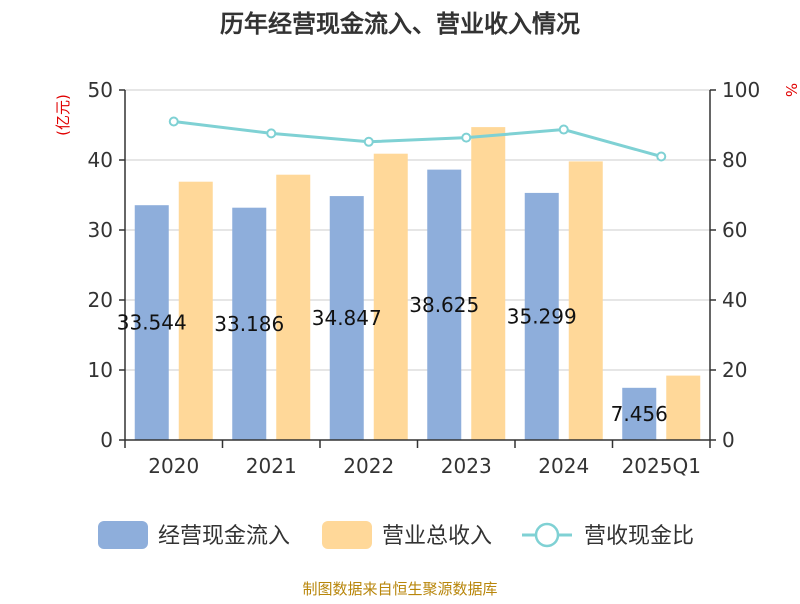  I want to click on ratio-line, so click(417, 139).